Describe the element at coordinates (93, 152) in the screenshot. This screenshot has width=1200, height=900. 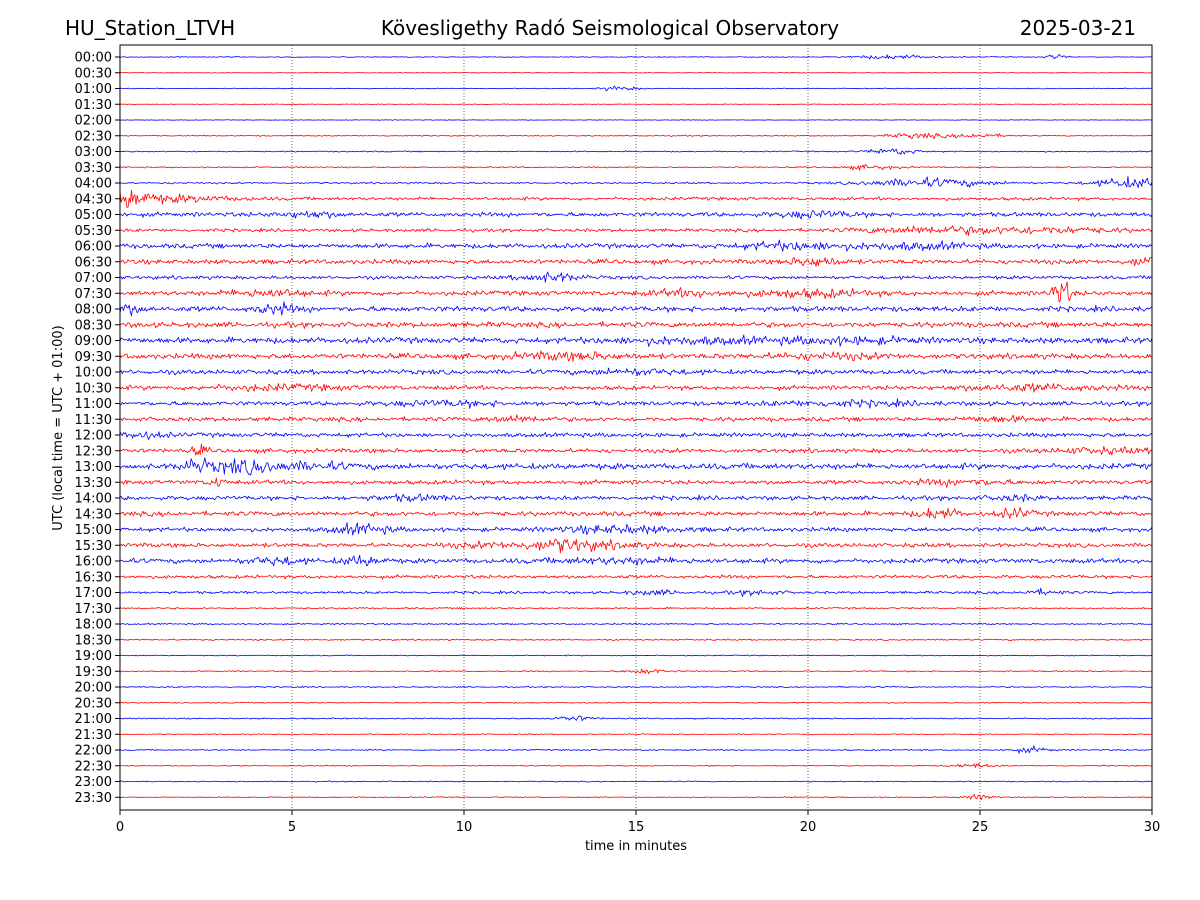
I see `y-tick-label: 03:00` at that location.